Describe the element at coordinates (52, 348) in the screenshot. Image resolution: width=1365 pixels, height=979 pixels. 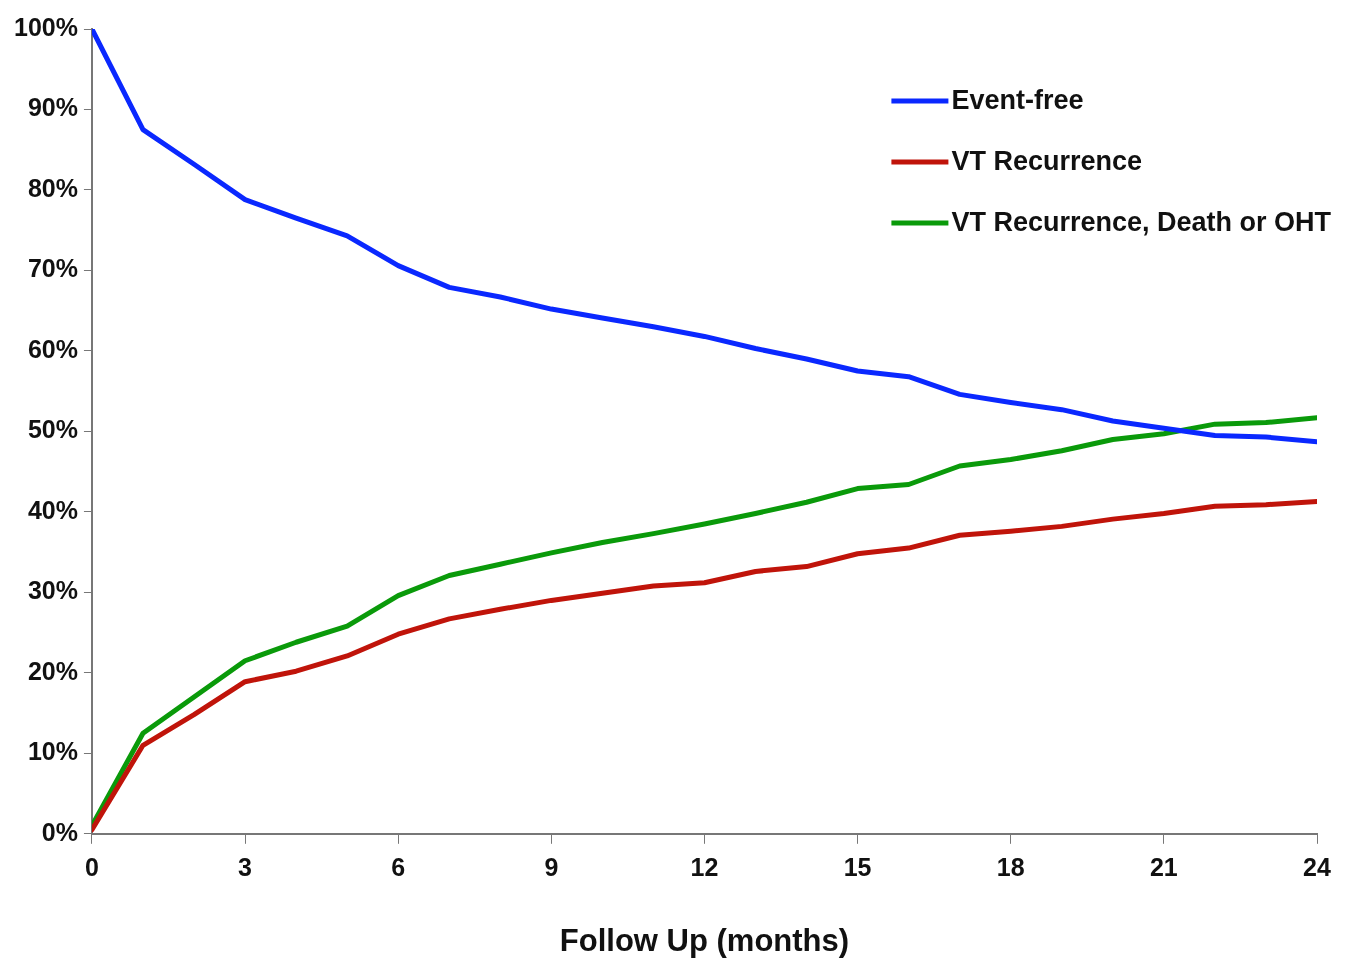
I see `y-tick-label: 60%` at that location.